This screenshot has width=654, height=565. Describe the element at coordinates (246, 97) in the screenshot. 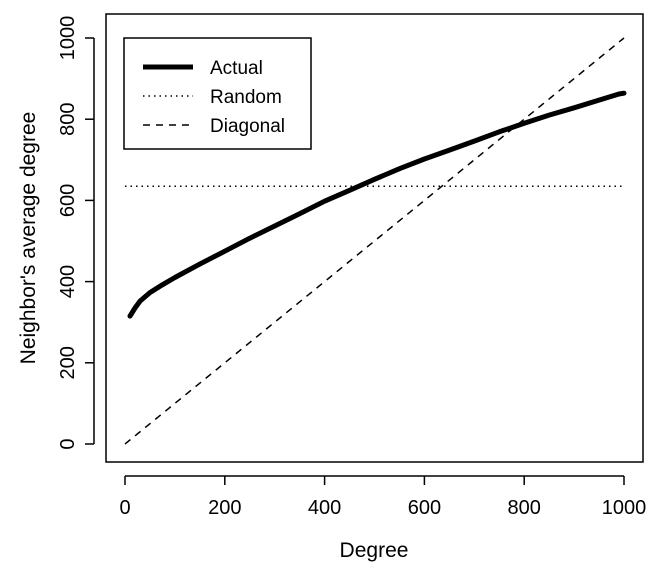

I see `legend-label-random: Random` at that location.